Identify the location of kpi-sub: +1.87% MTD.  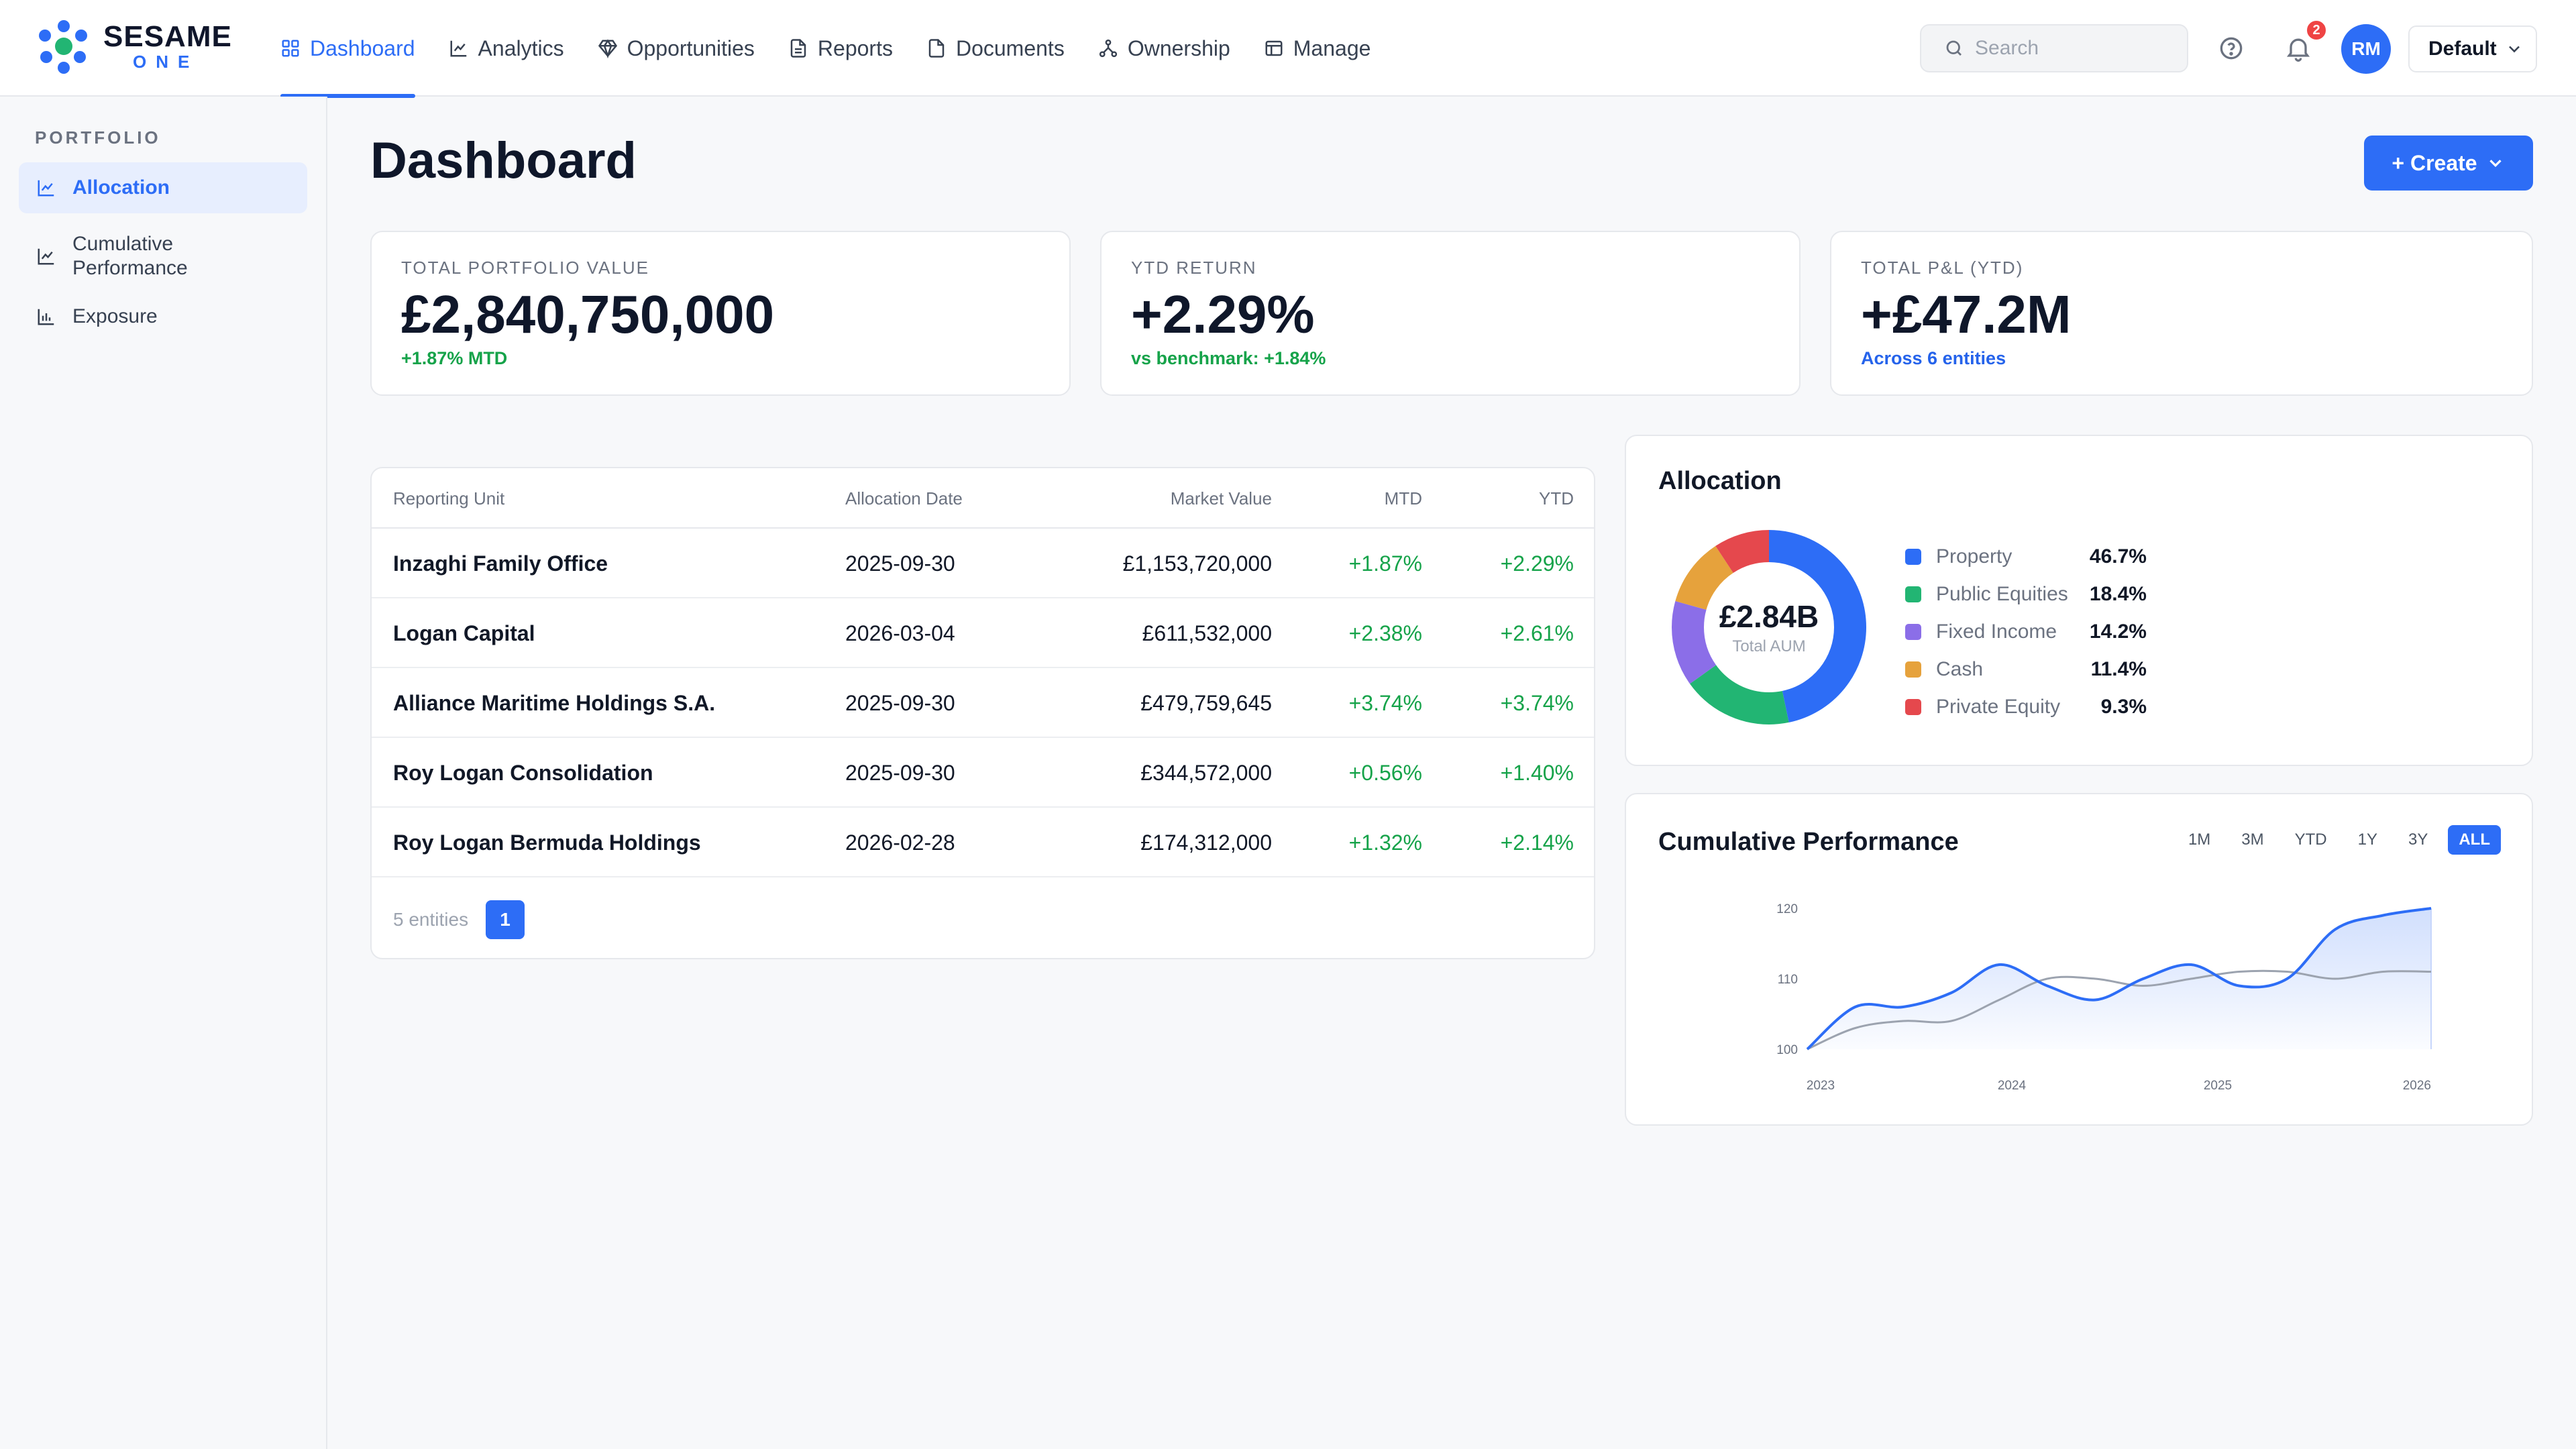
(454, 358).